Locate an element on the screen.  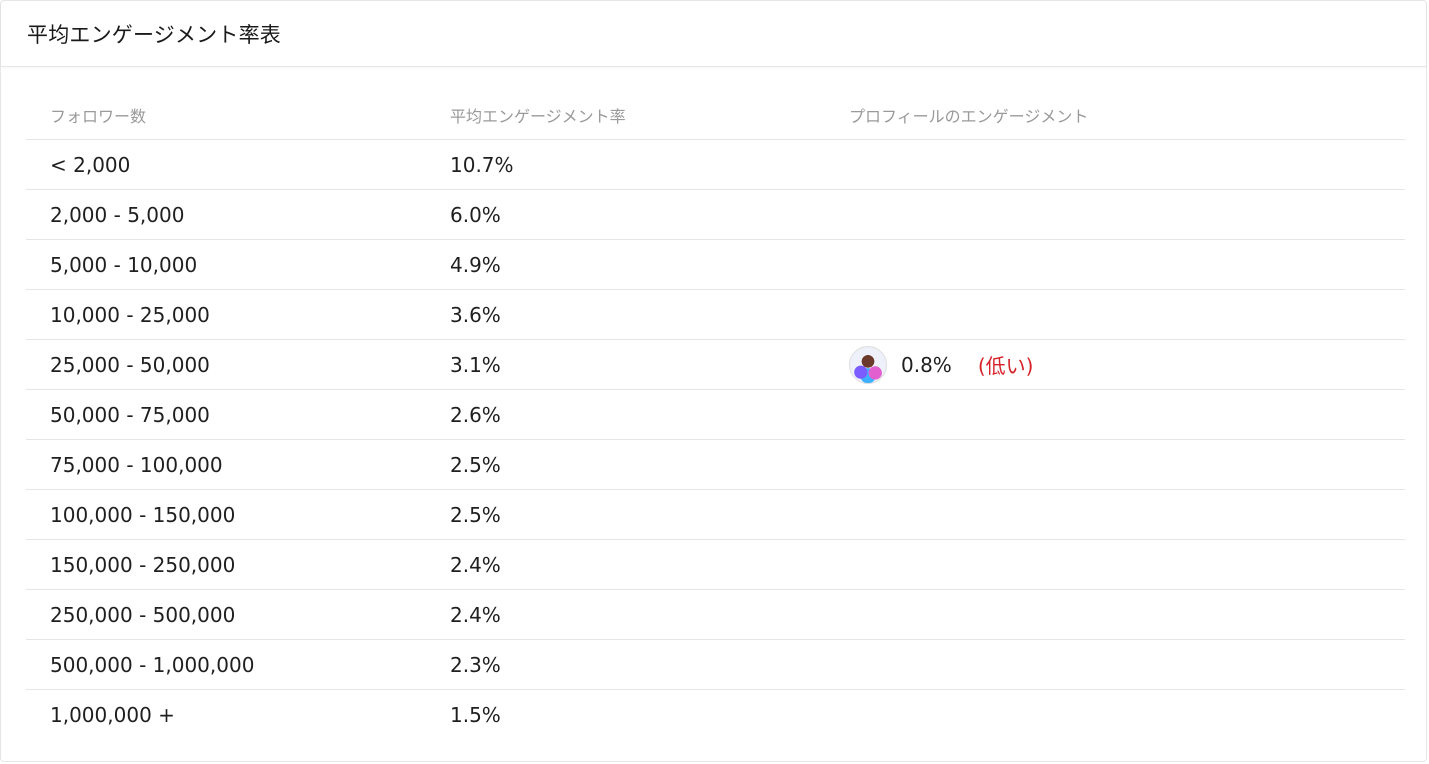
profile-engagement-status: (低い) is located at coordinates (1005, 366).